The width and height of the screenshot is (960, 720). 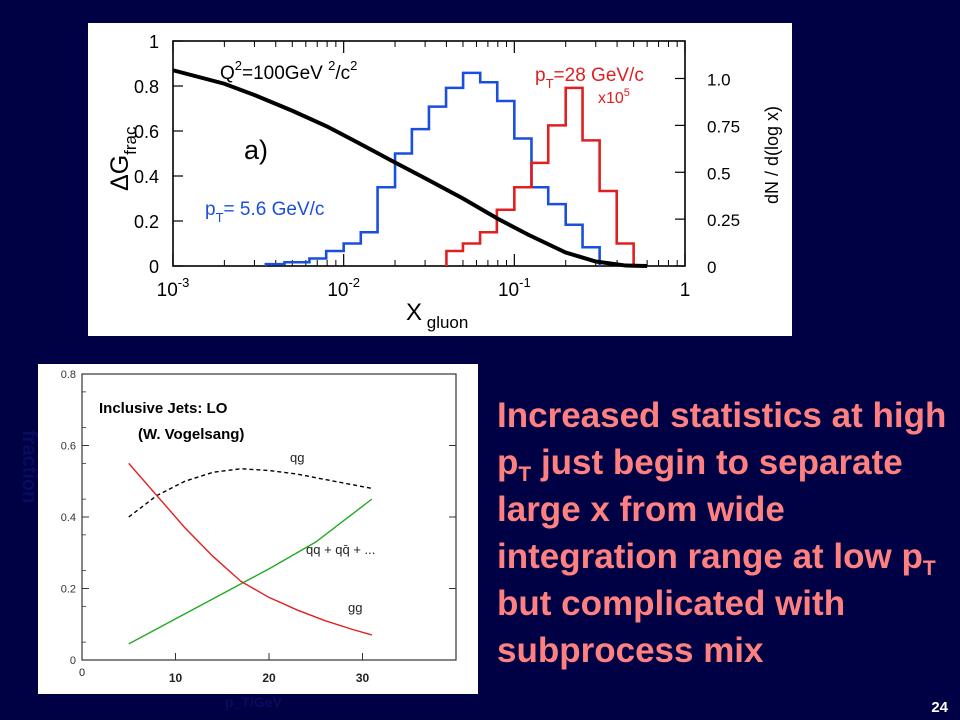 I want to click on y-left-axis-label-sub: frac, so click(x=130, y=140).